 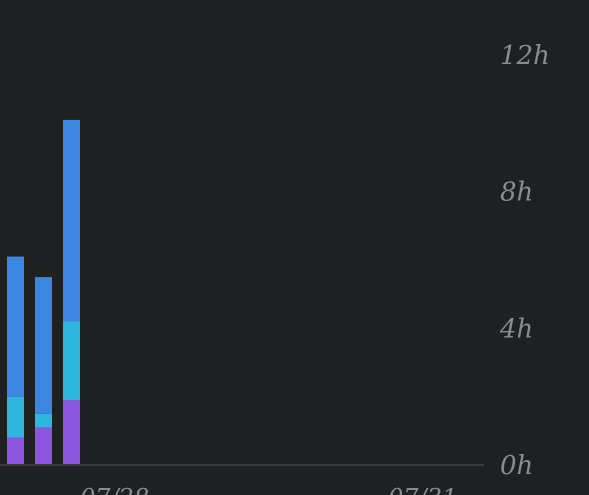 I want to click on x-axis-ticks: 07/28 07/31, so click(x=268, y=489).